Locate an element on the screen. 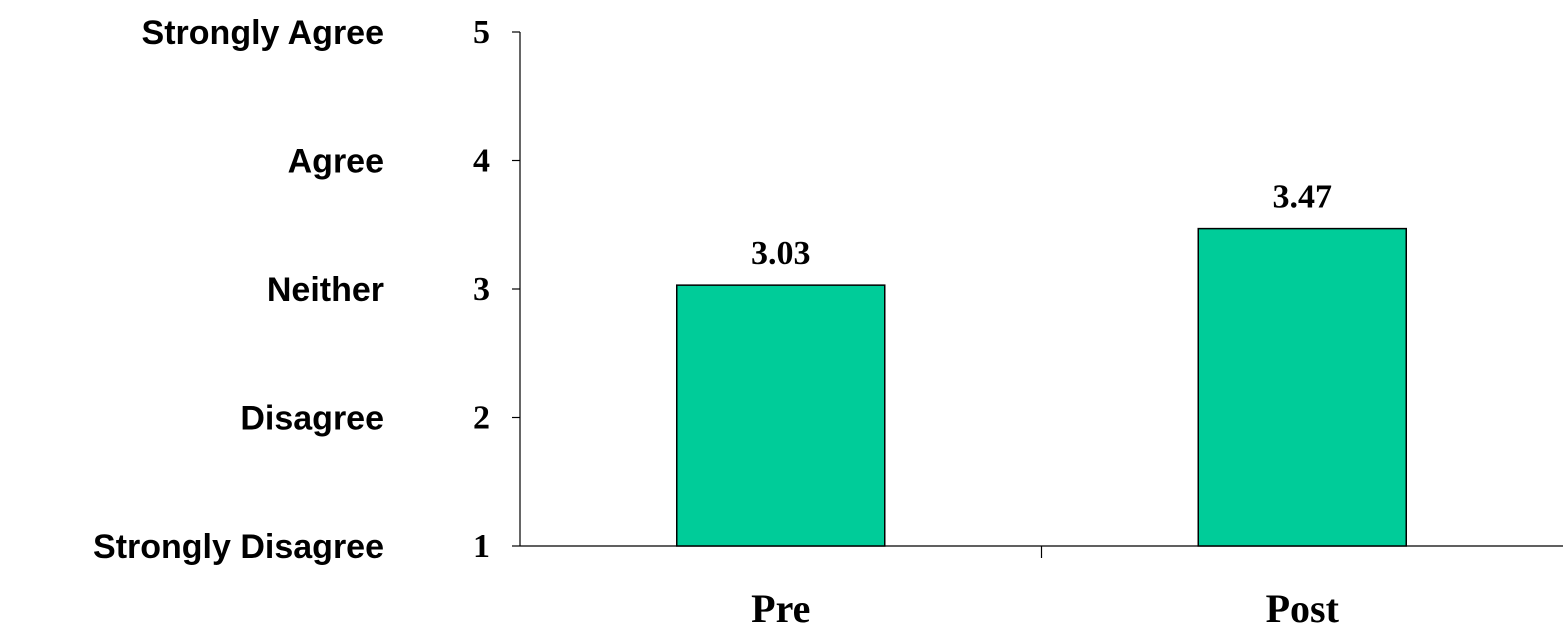  y-tick-label: 1 is located at coordinates (481, 546).